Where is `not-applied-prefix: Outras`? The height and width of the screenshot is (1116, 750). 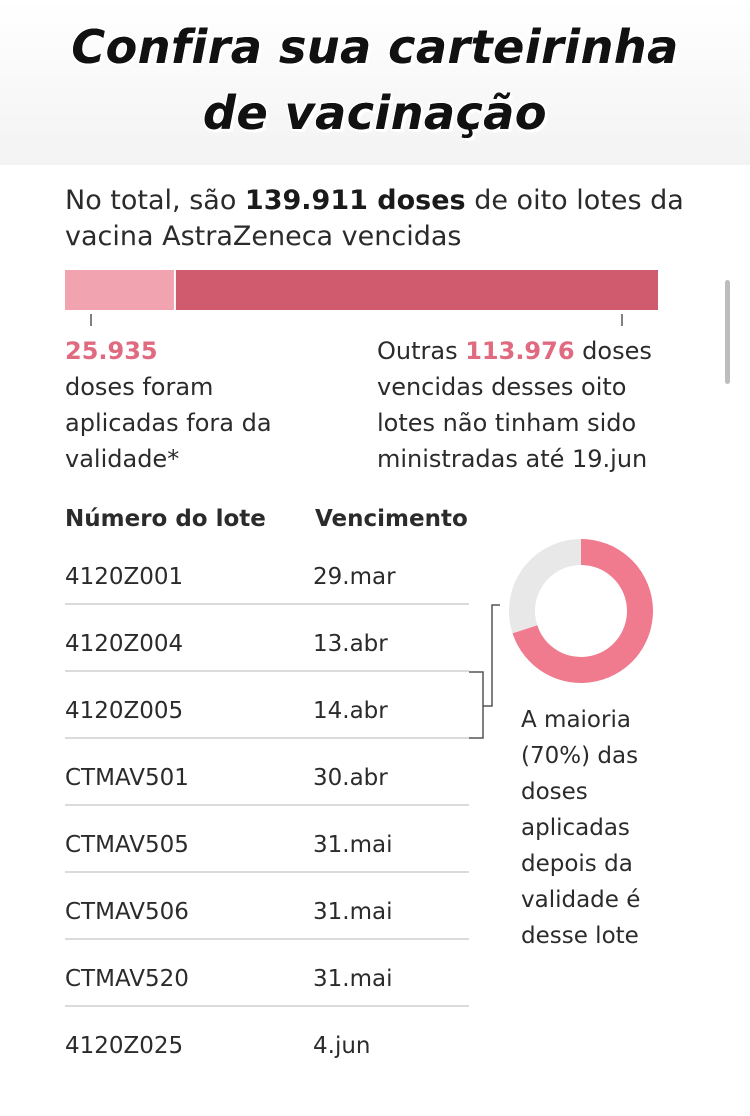
not-applied-prefix: Outras is located at coordinates (421, 351).